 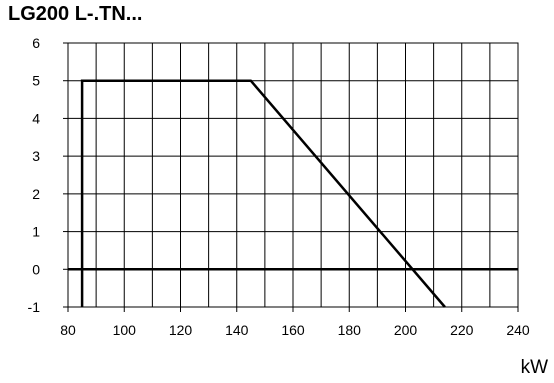 I want to click on x-tick-label: 80, so click(x=68, y=330).